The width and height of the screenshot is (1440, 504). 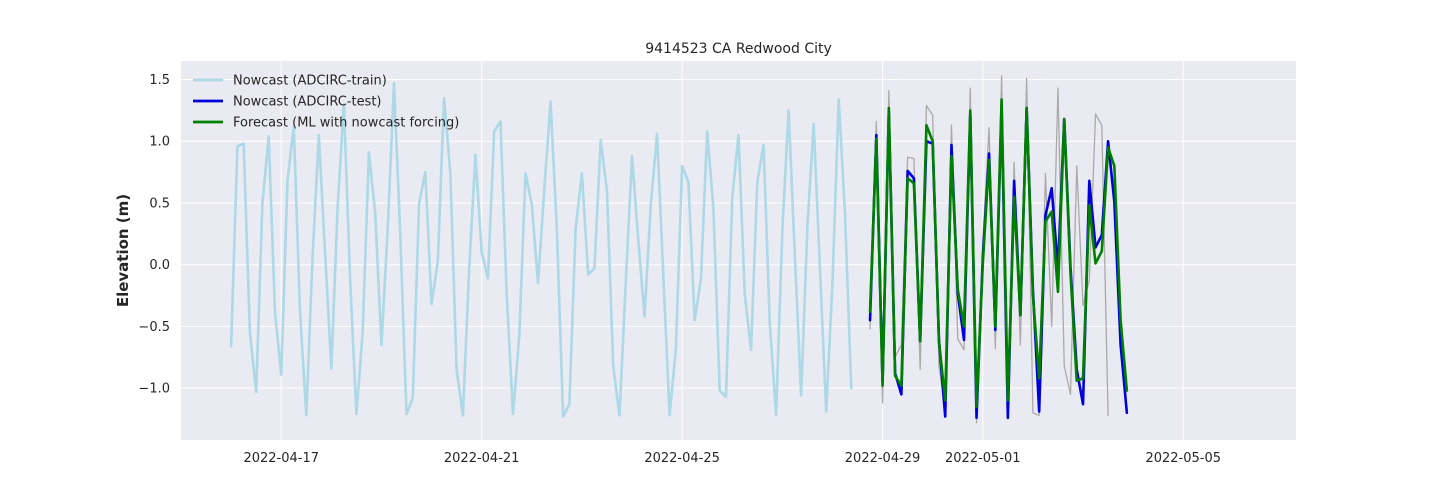 What do you see at coordinates (159, 142) in the screenshot?
I see `y-tick-label: 1.0` at bounding box center [159, 142].